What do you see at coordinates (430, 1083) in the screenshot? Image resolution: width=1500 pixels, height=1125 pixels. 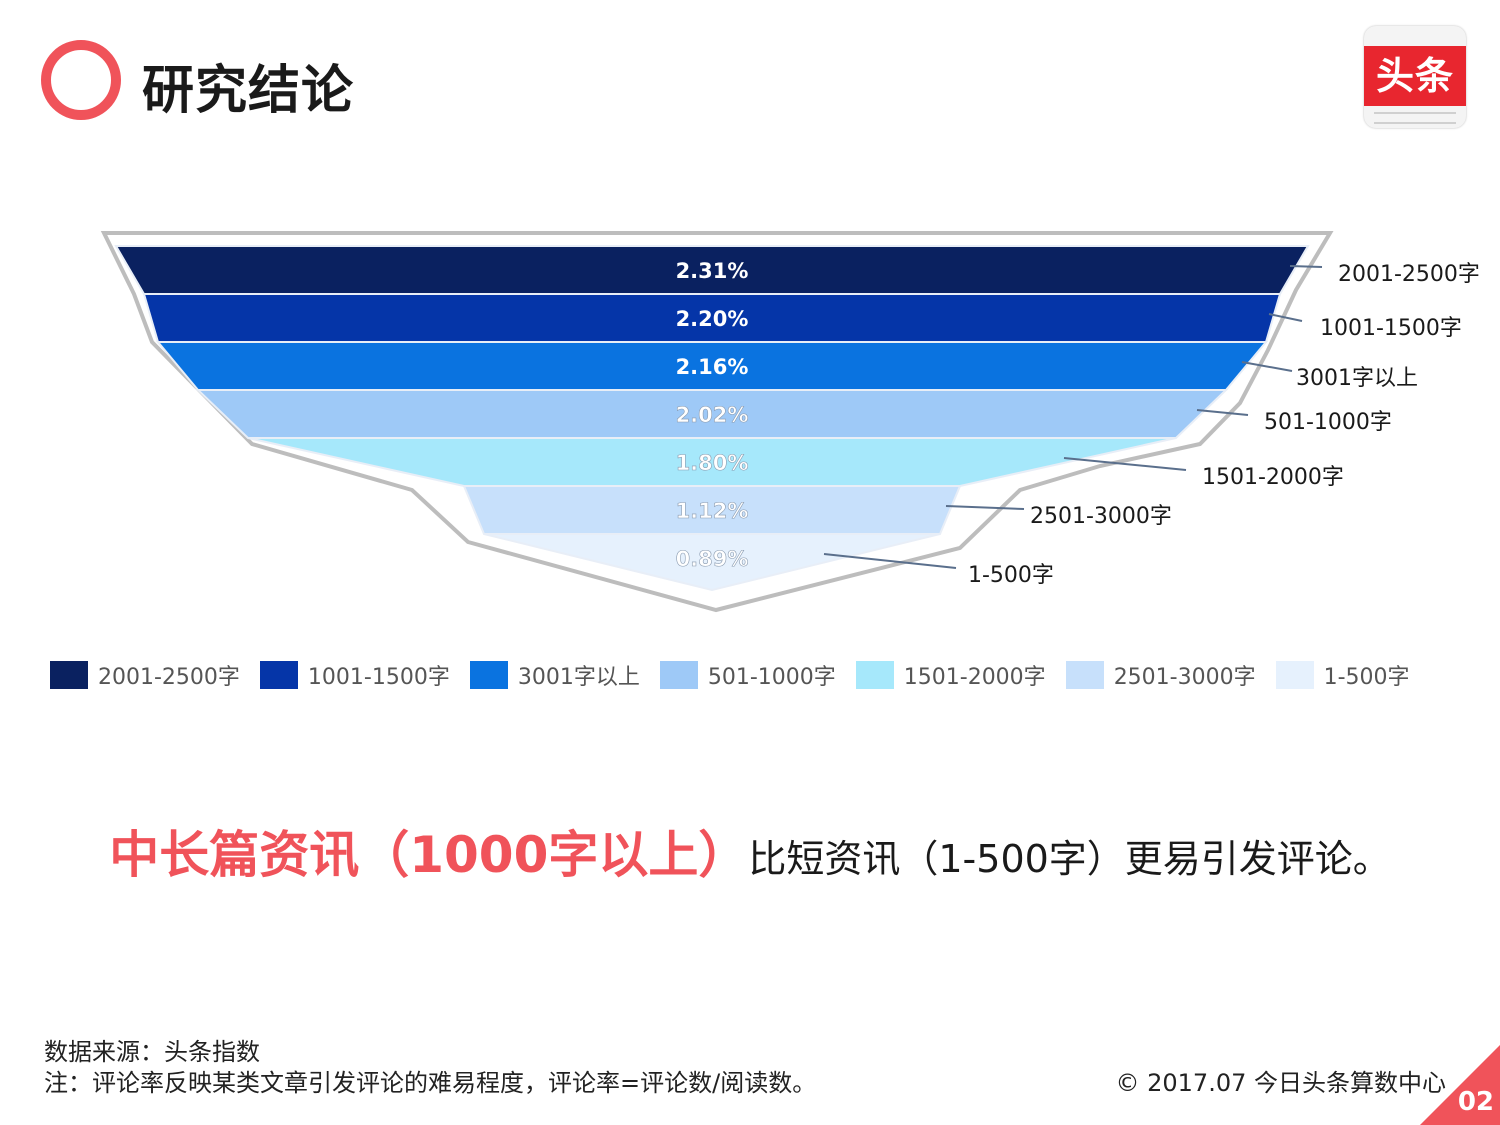 I see `footnote: 注：评论率反映某类文章引发评论的难易程度，评论率=评论数/阅读数。` at bounding box center [430, 1083].